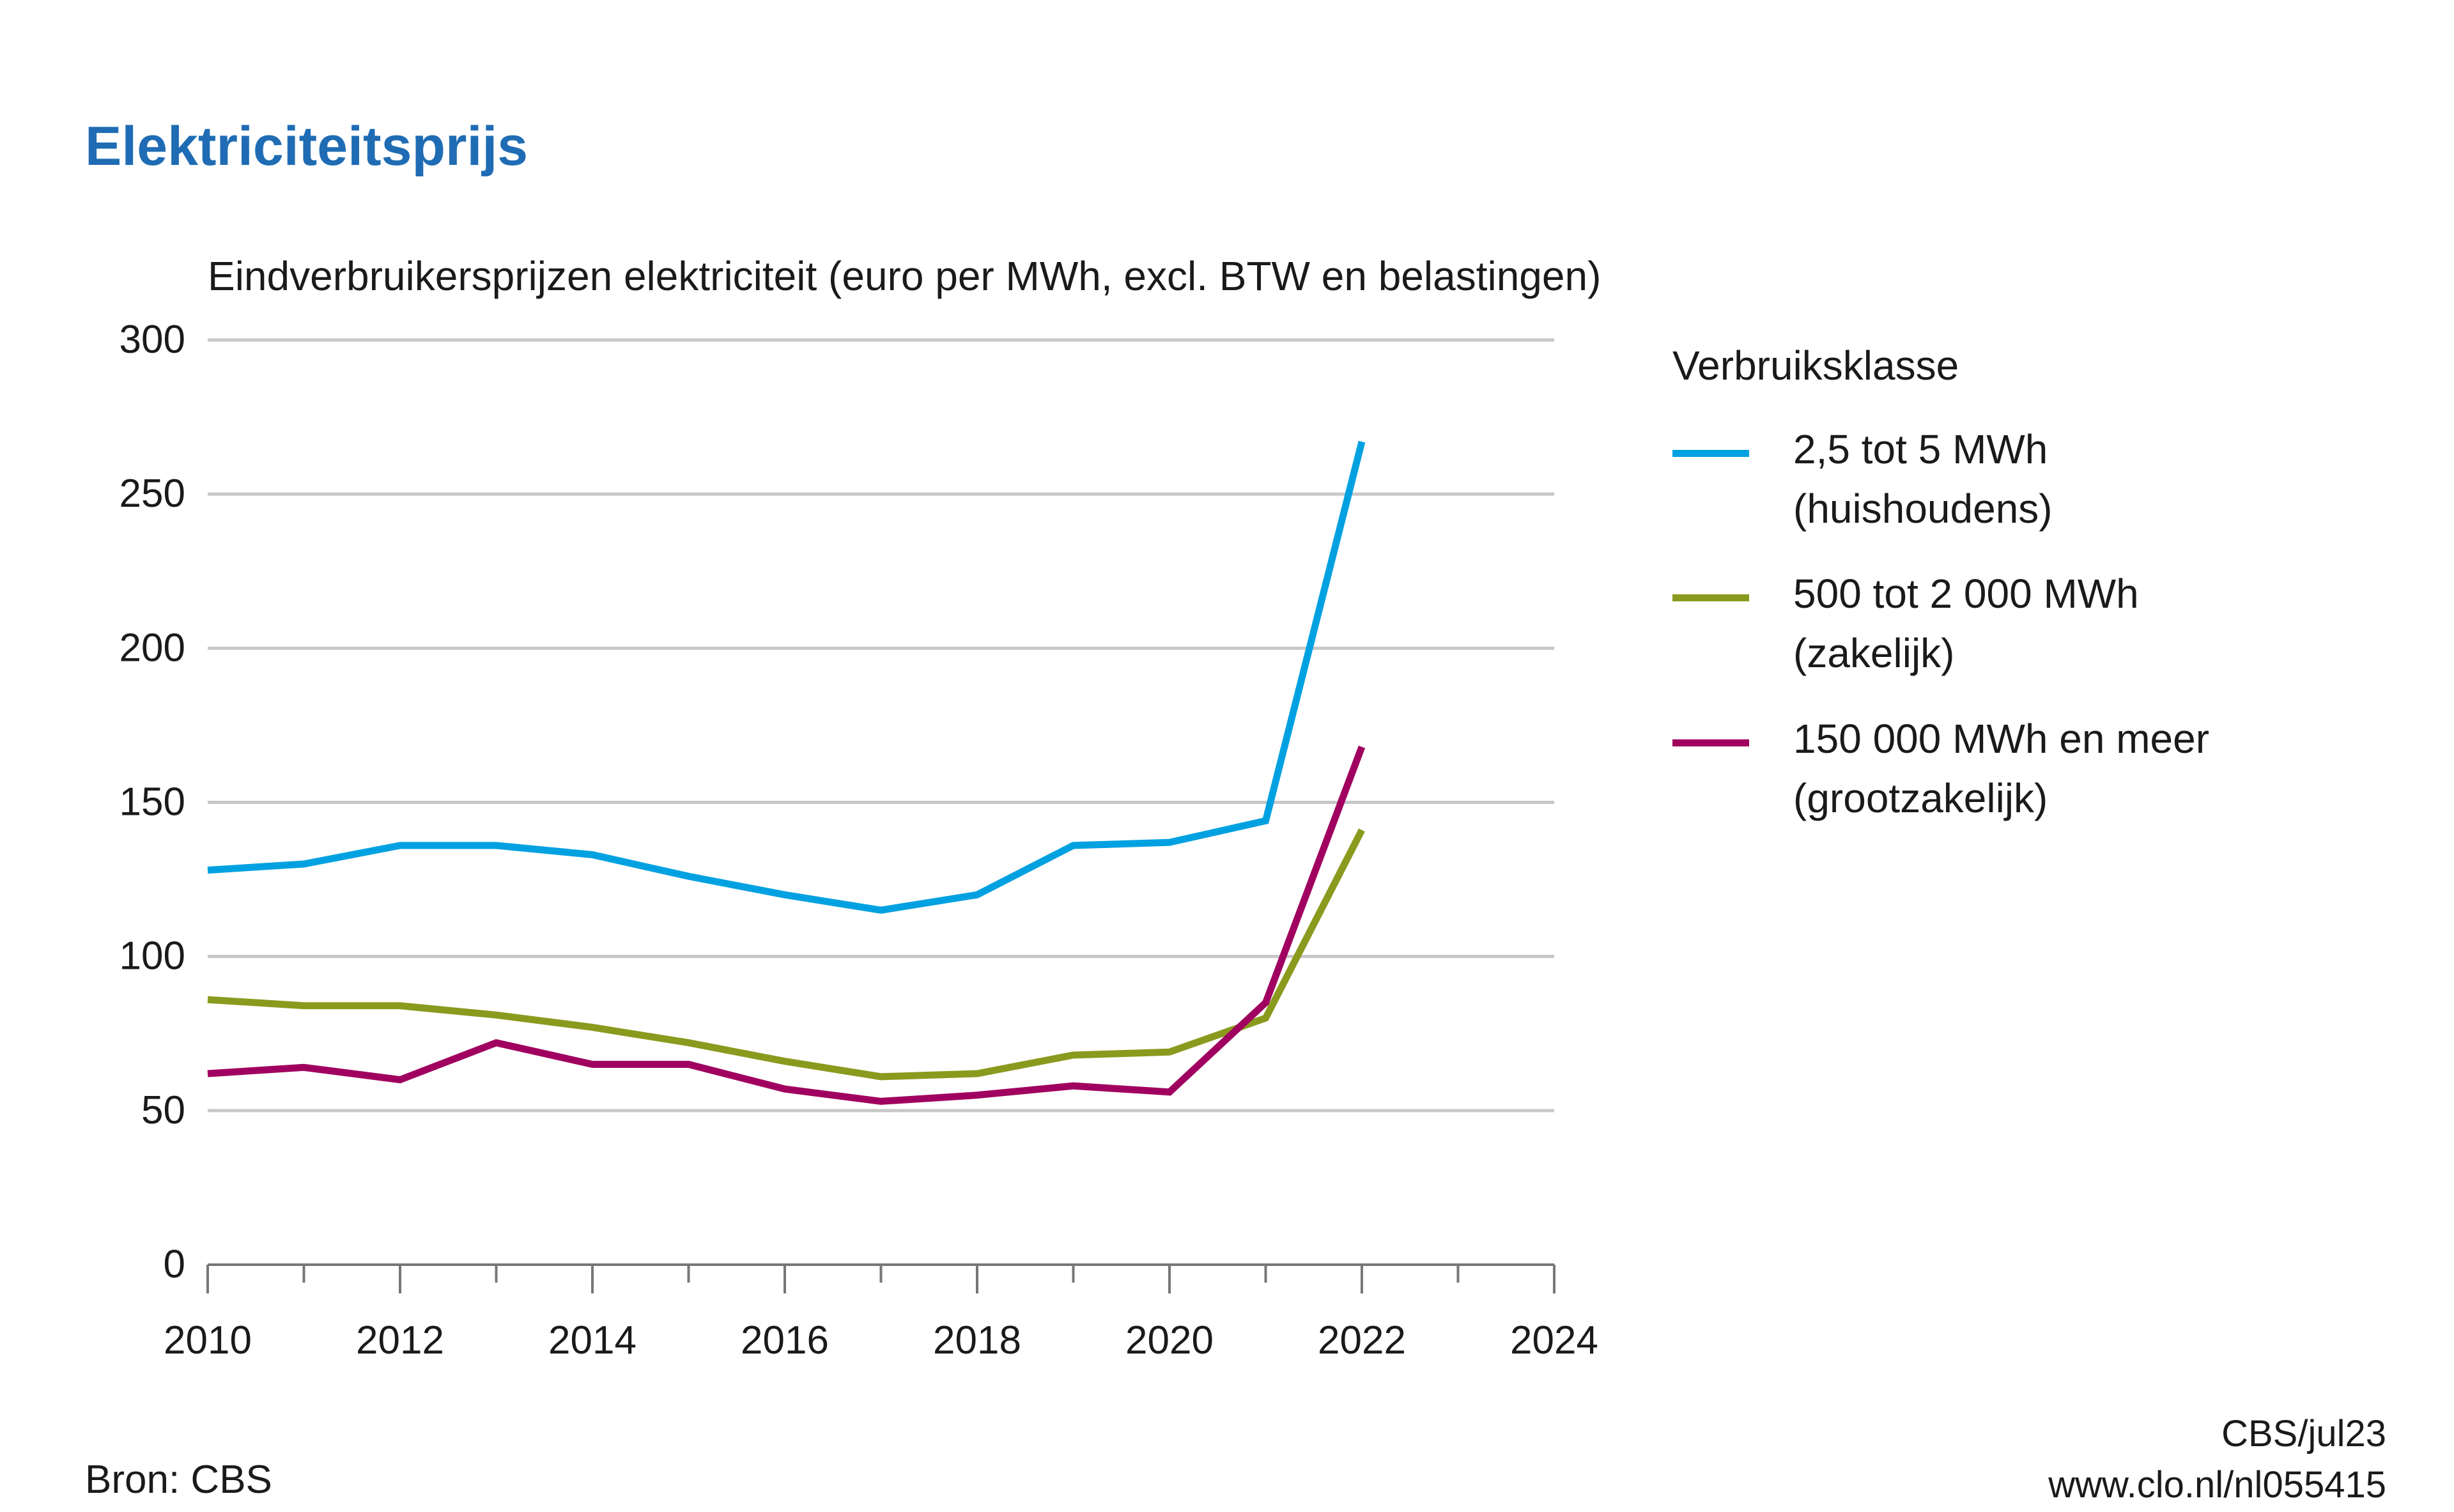 The image size is (2454, 1512). What do you see at coordinates (1923, 479) in the screenshot?
I see `legend-label: 2,5 tot 5 MWh (huishoudens)` at bounding box center [1923, 479].